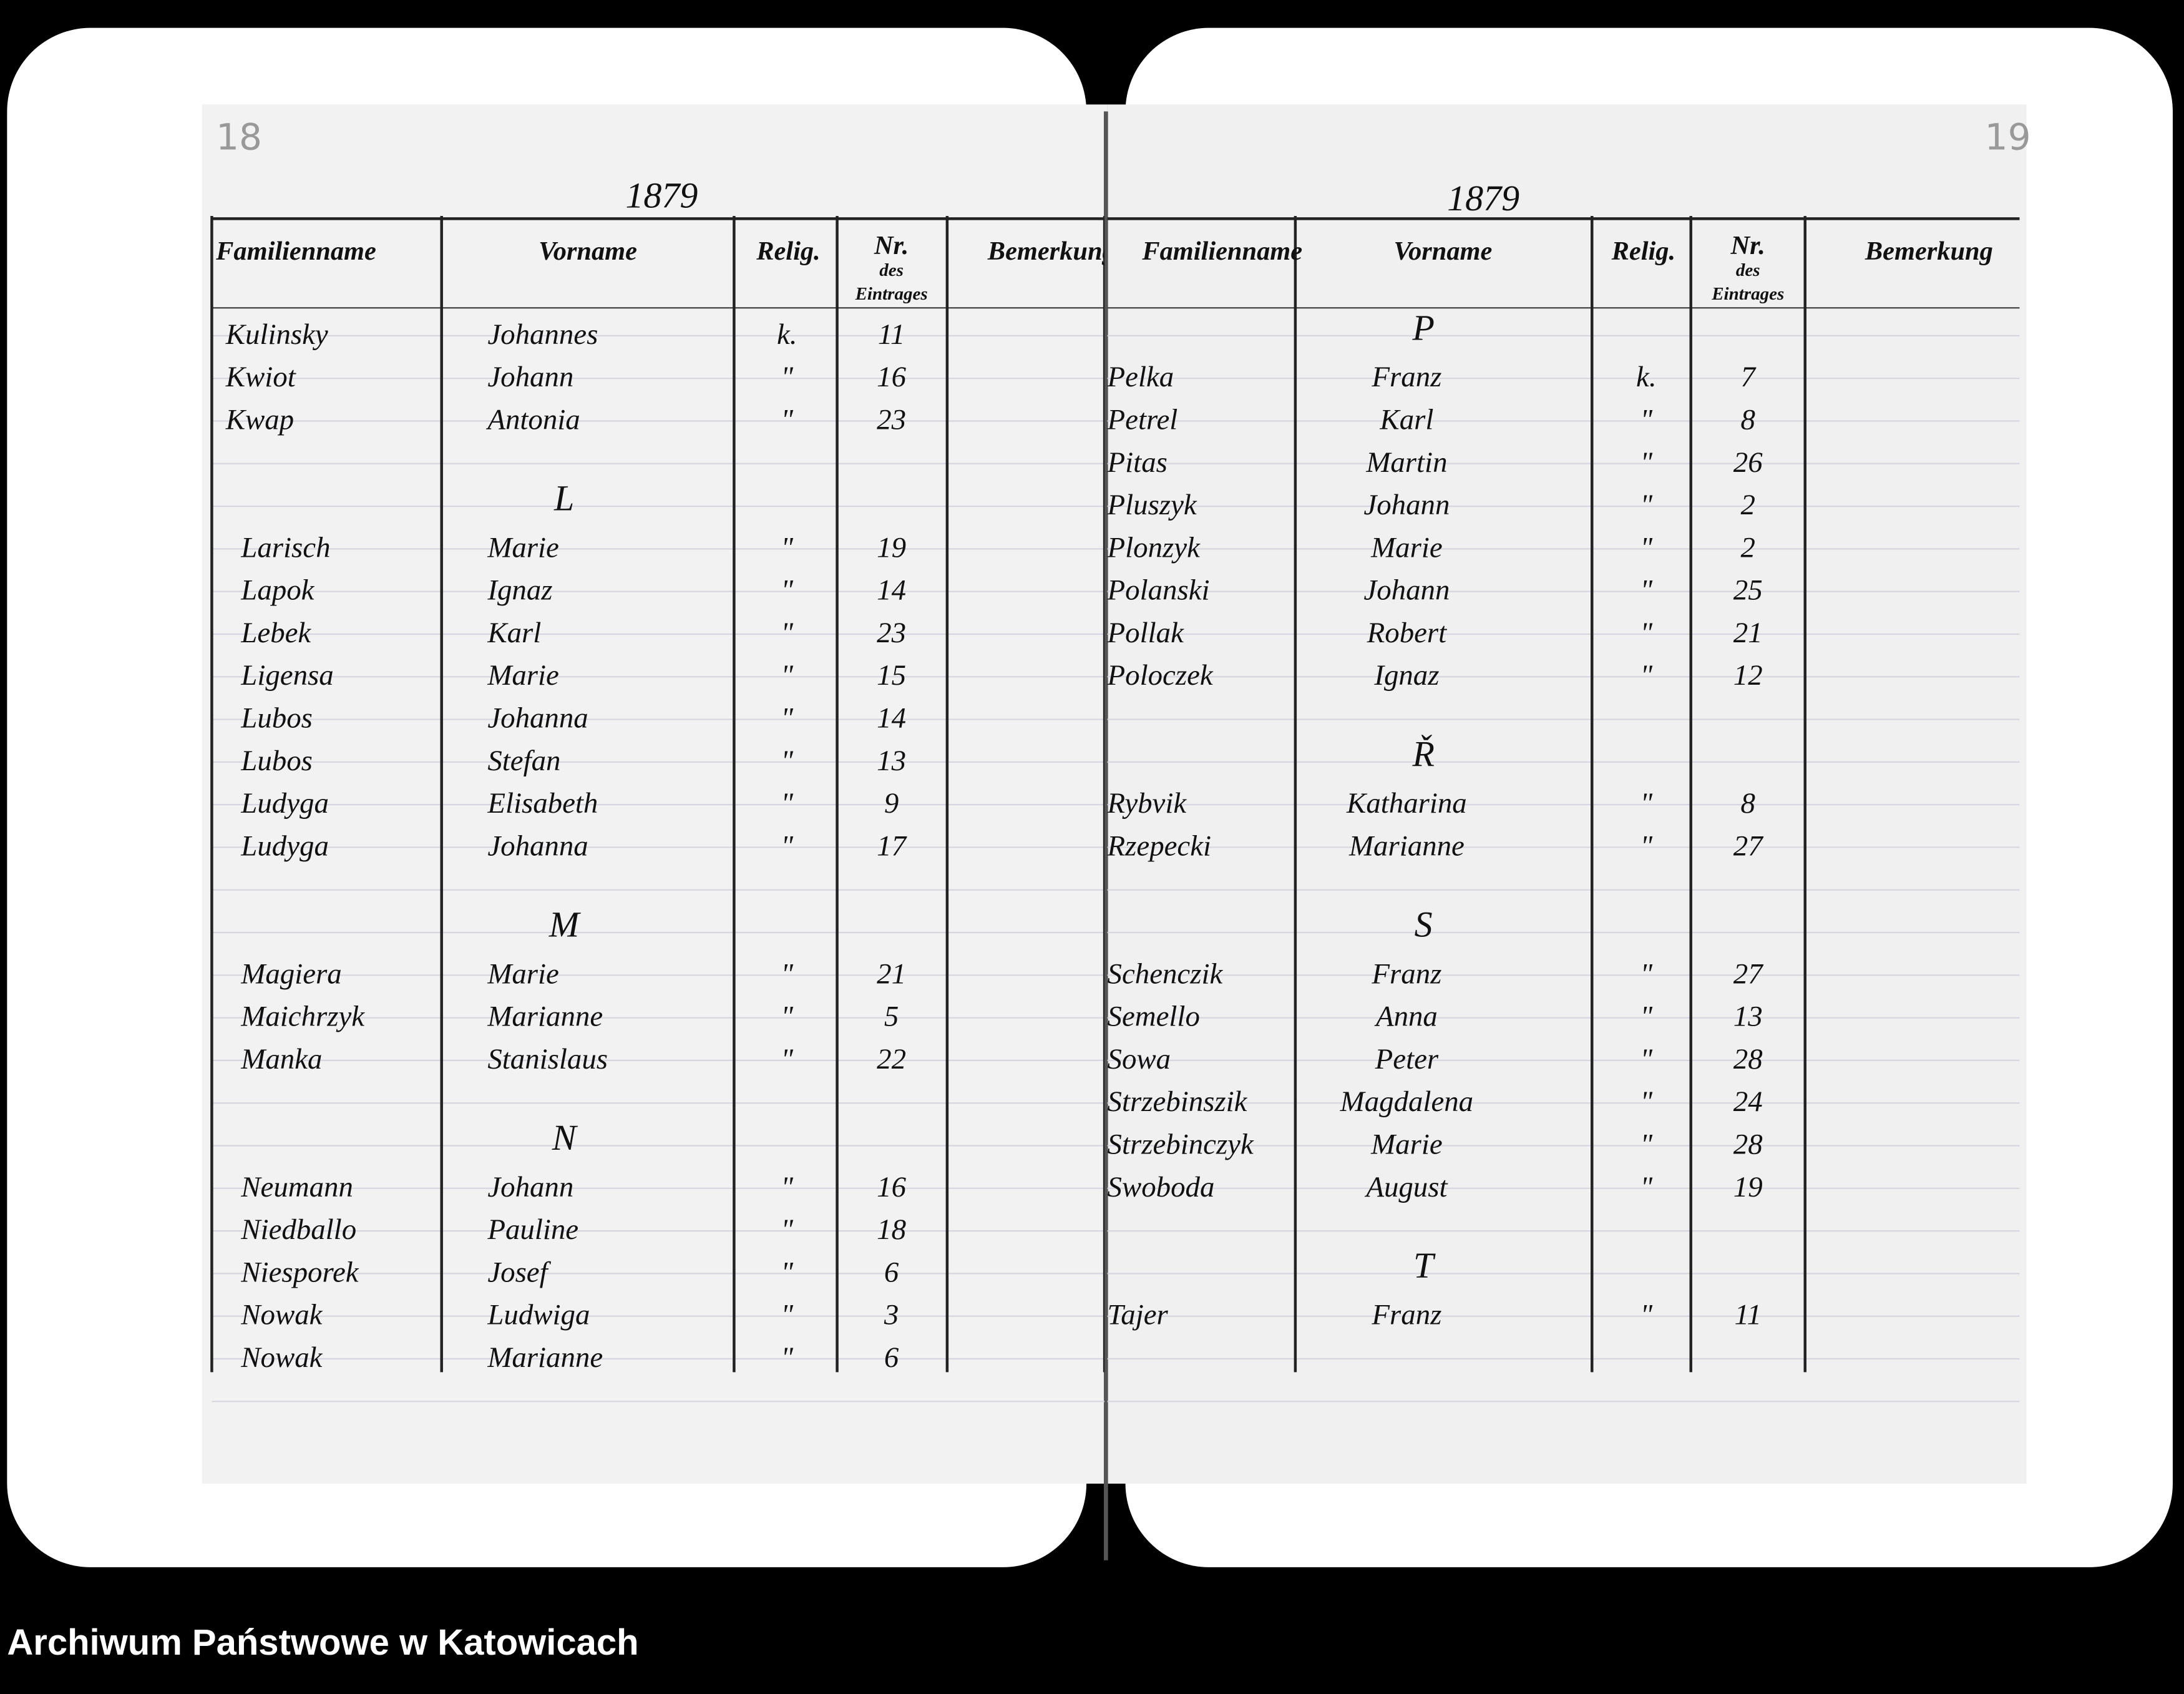 This screenshot has height=1694, width=2184. What do you see at coordinates (277, 590) in the screenshot?
I see `surname: Lapok` at bounding box center [277, 590].